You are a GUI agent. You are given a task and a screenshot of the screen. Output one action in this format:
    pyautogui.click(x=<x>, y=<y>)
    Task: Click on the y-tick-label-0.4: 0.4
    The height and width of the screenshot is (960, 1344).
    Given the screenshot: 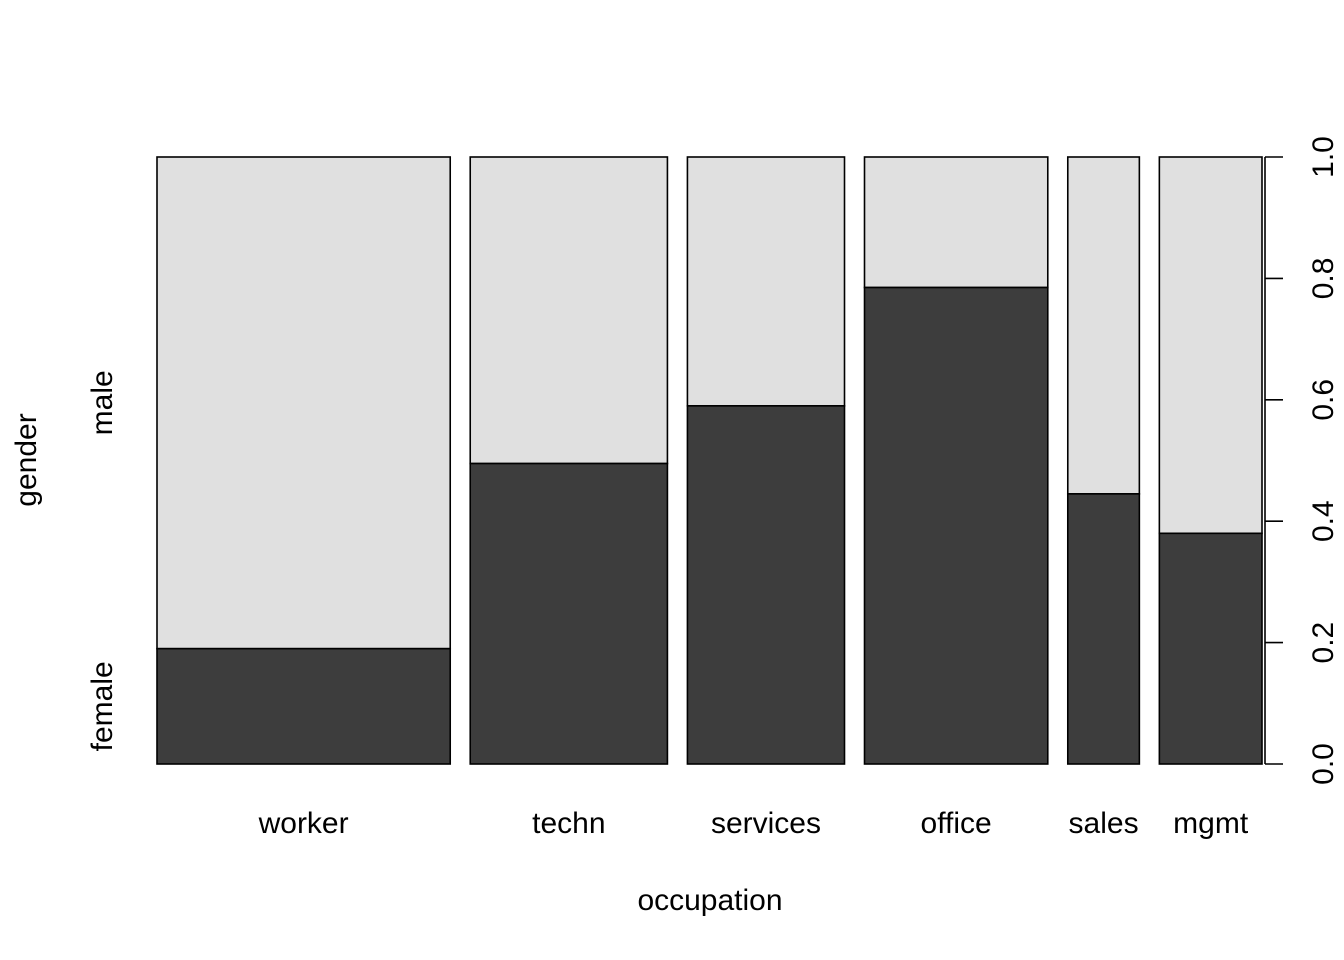 What is the action you would take?
    pyautogui.click(x=1323, y=521)
    